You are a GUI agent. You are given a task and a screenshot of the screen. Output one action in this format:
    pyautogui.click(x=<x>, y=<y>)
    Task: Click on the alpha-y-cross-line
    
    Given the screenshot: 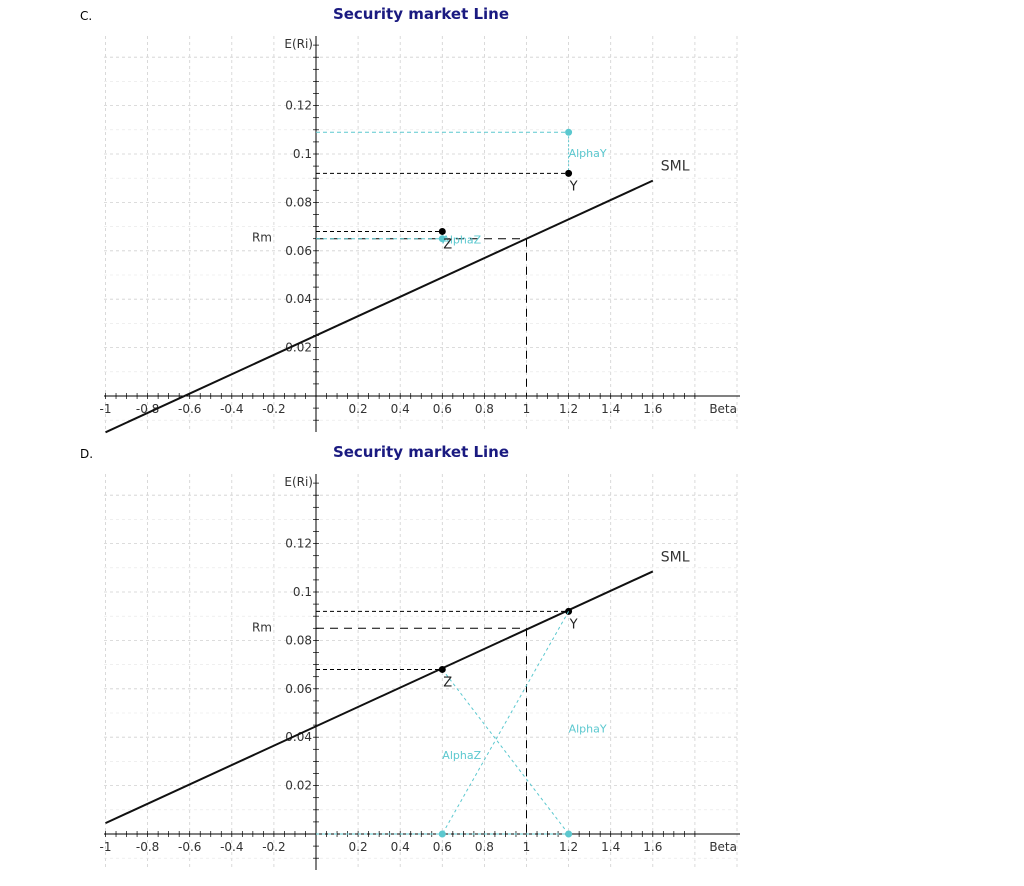 What is the action you would take?
    pyautogui.click(x=505, y=752)
    